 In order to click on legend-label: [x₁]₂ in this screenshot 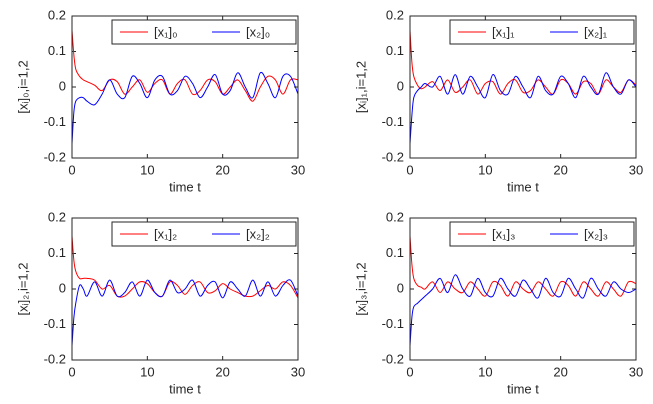, I will do `click(165, 233)`.